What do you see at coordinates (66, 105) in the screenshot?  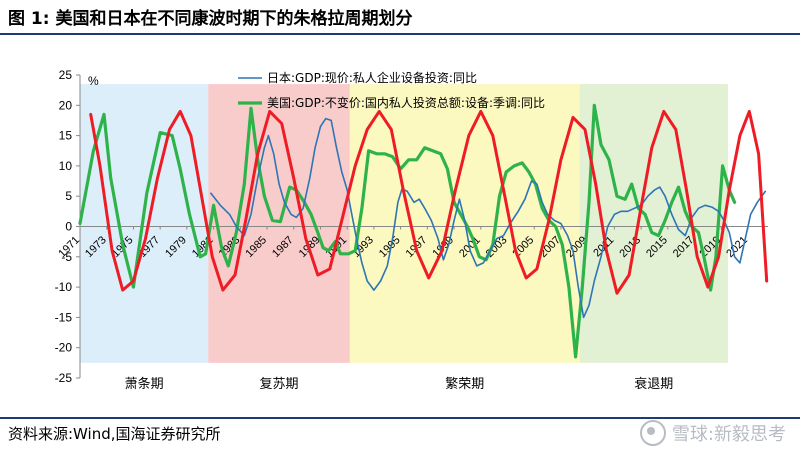 I see `y-tick-label: 20` at bounding box center [66, 105].